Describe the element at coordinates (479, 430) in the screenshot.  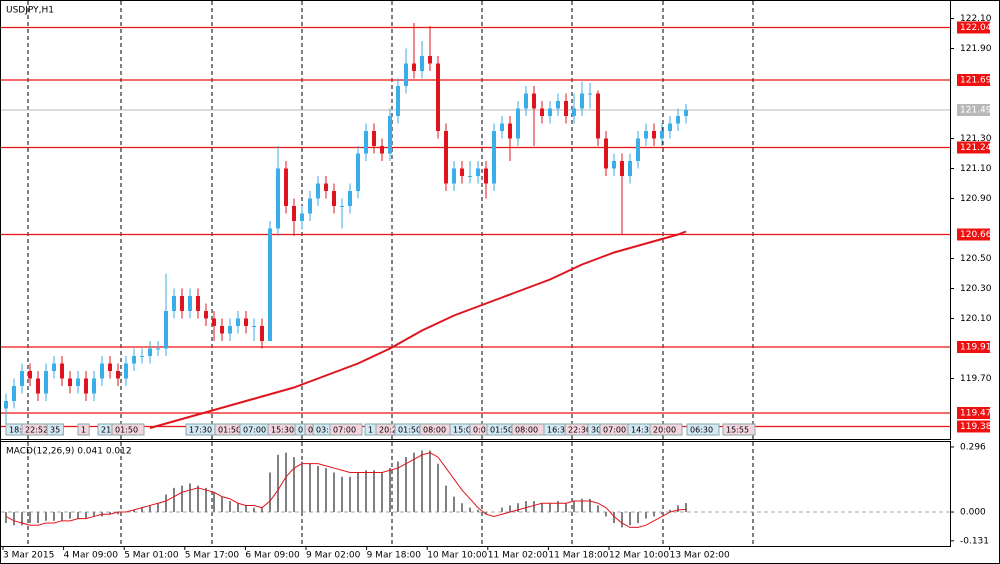
I see `event-label: 0:0` at that location.